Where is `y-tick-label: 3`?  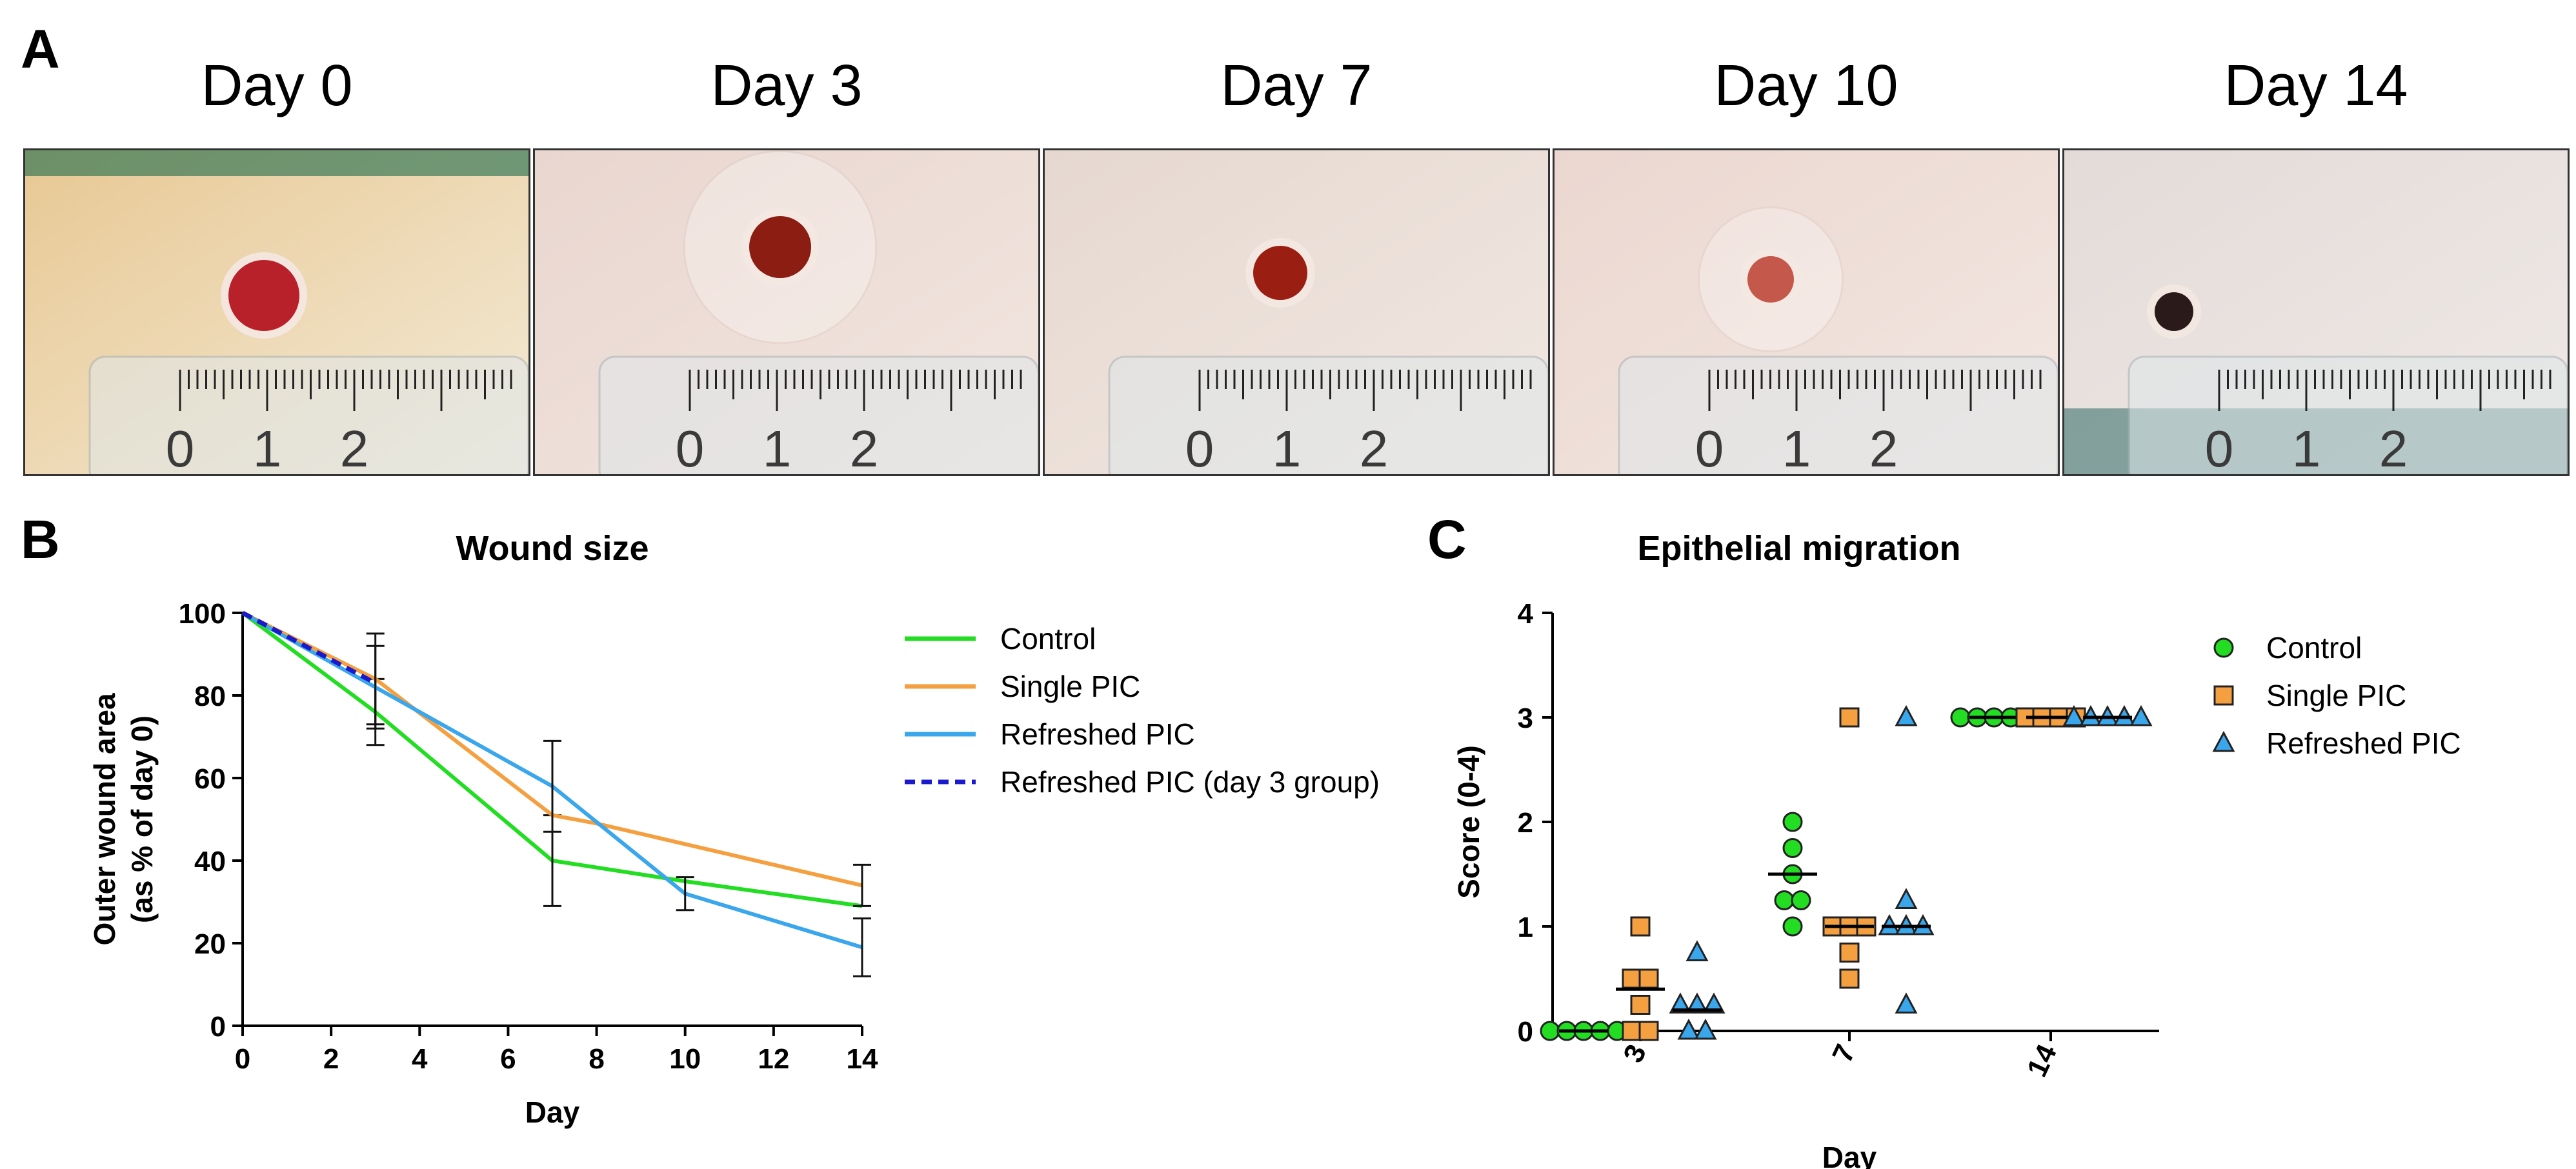 y-tick-label: 3 is located at coordinates (1525, 718).